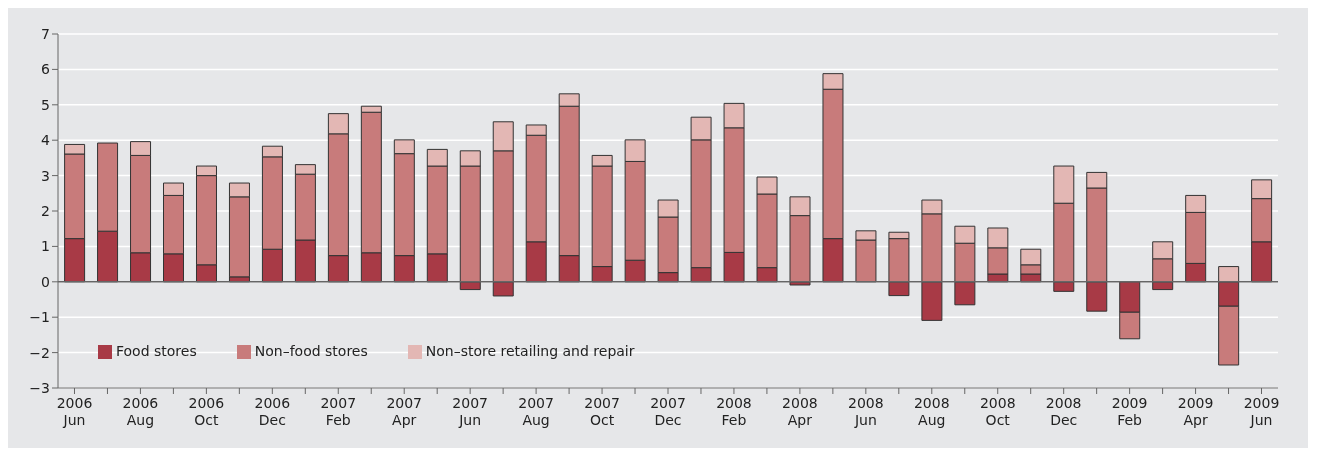 This screenshot has width=1328, height=454. Describe the element at coordinates (1063, 411) in the screenshot. I see `x-tick-label: 2008 Dec` at that location.